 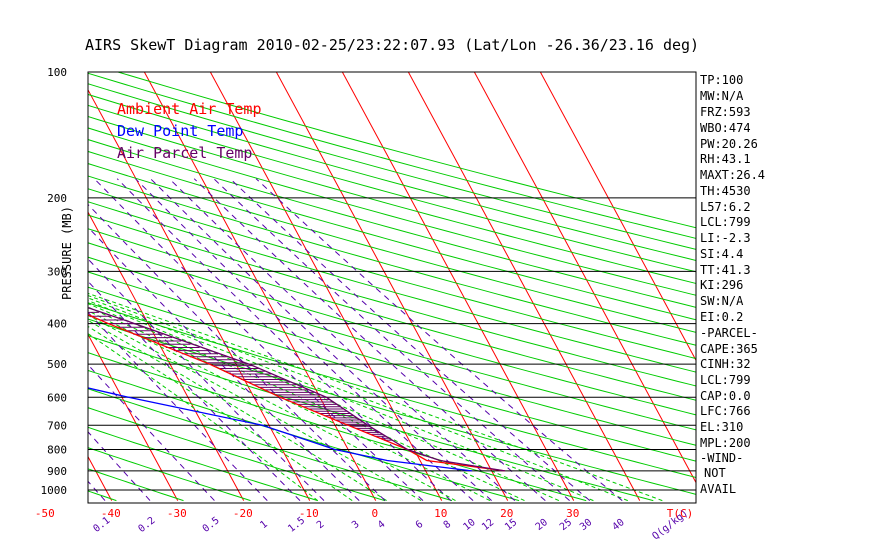 I want to click on pressure-tick-label: 300, so click(x=57, y=271).